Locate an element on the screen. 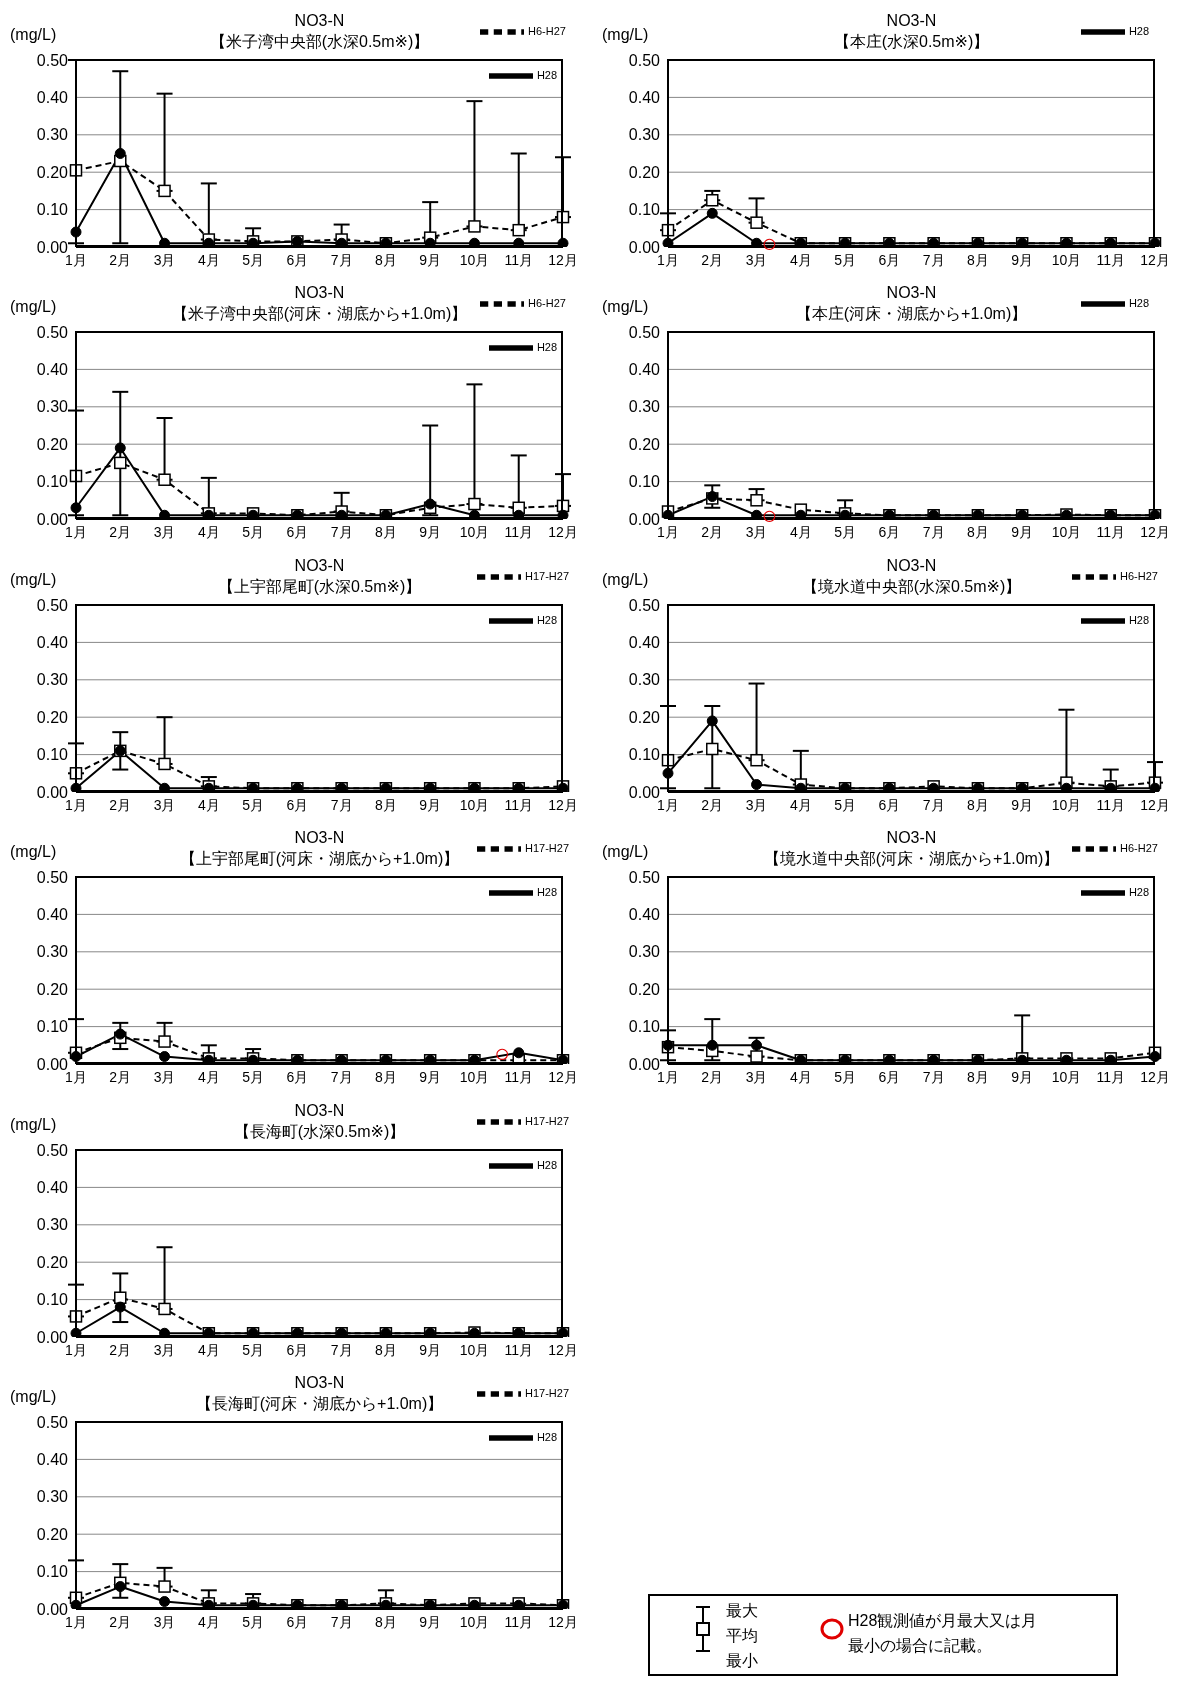 This screenshot has height=1683, width=1195. chart-subtitle: 【境水道中央部(水深0.5m※)】 is located at coordinates (911, 586).